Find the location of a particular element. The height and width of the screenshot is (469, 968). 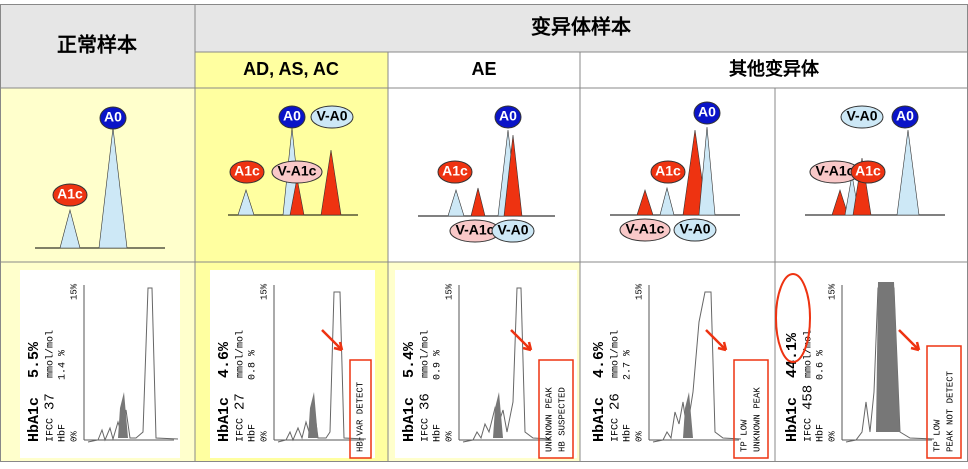

a1c-percent: 5.4% is located at coordinates (409, 359).